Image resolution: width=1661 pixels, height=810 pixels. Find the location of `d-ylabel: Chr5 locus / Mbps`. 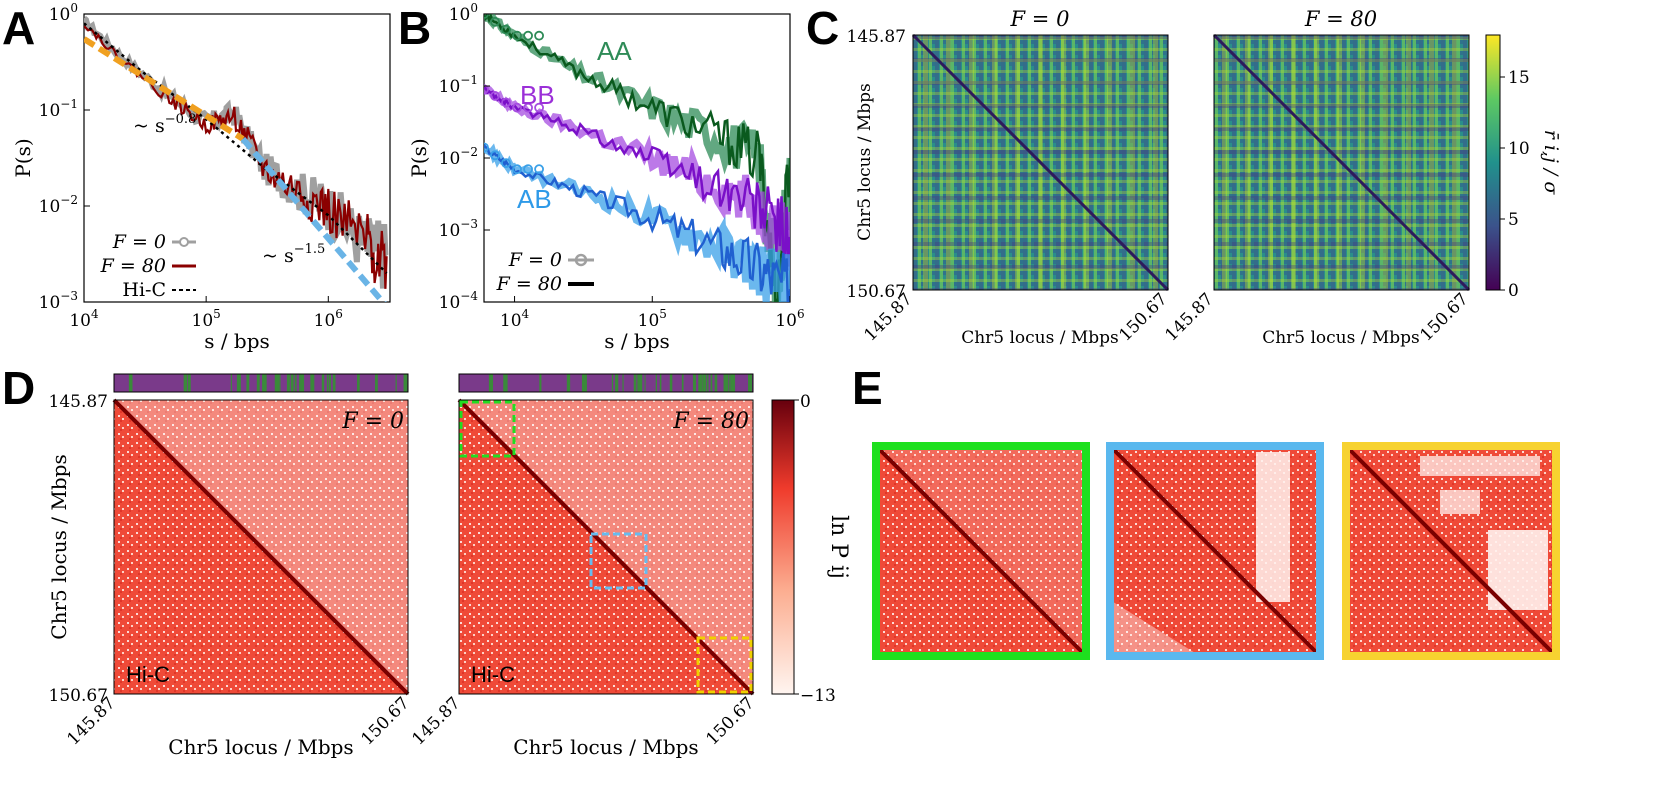

d-ylabel: Chr5 locus / Mbps is located at coordinates (59, 546).